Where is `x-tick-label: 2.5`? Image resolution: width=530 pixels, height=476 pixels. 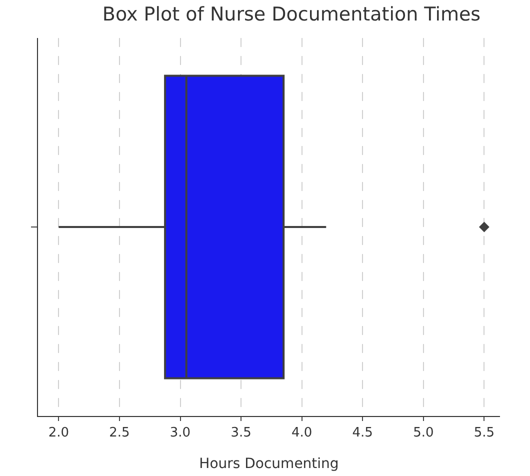
x-tick-label: 2.5 is located at coordinates (119, 433).